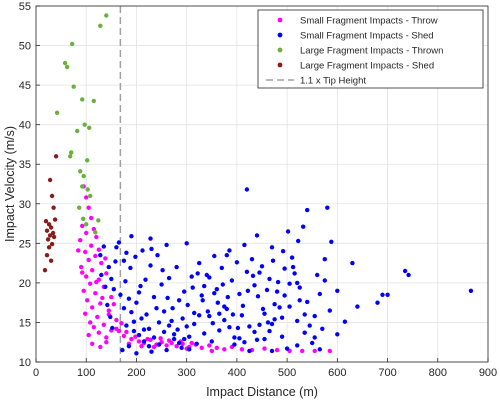 The width and height of the screenshot is (500, 402). What do you see at coordinates (369, 21) in the screenshot?
I see `legend-label: Small Fragment Impacts - Throw` at bounding box center [369, 21].